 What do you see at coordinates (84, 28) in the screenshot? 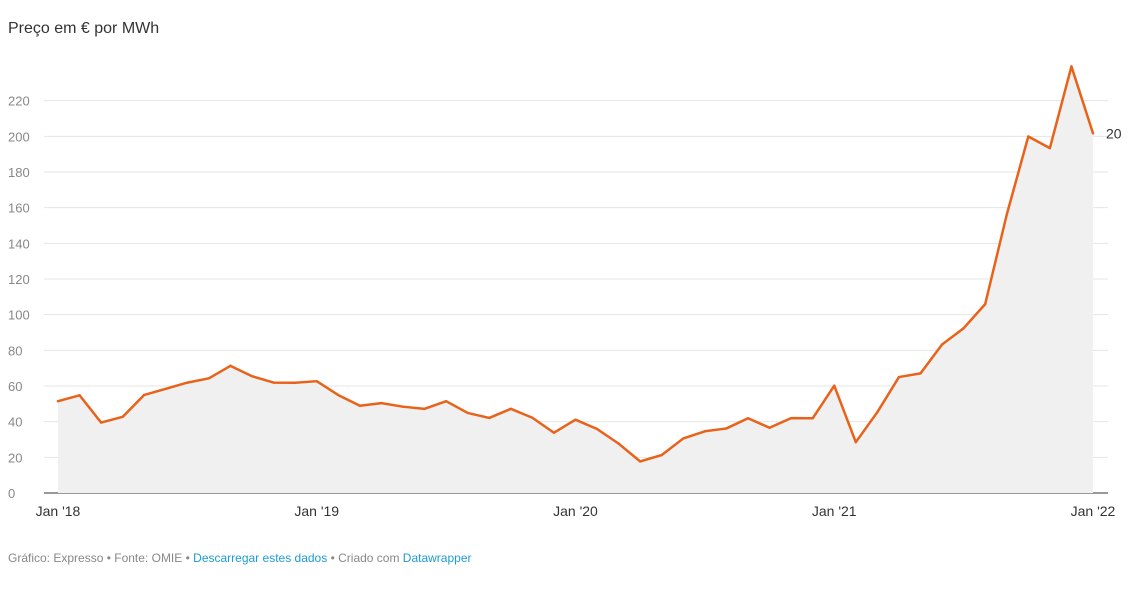
I see `chart-title: Preço em € por MWh` at bounding box center [84, 28].